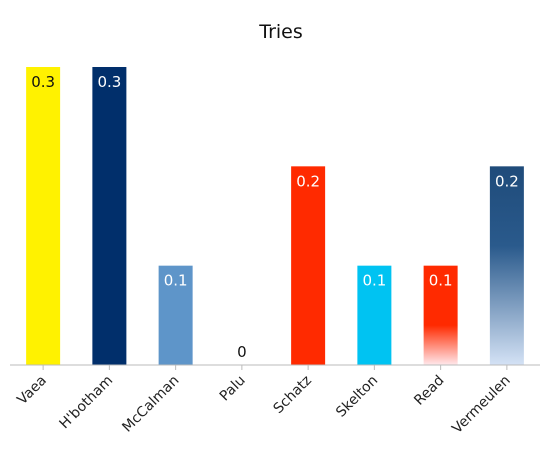  What do you see at coordinates (280, 32) in the screenshot?
I see `chart-title: Tries` at bounding box center [280, 32].